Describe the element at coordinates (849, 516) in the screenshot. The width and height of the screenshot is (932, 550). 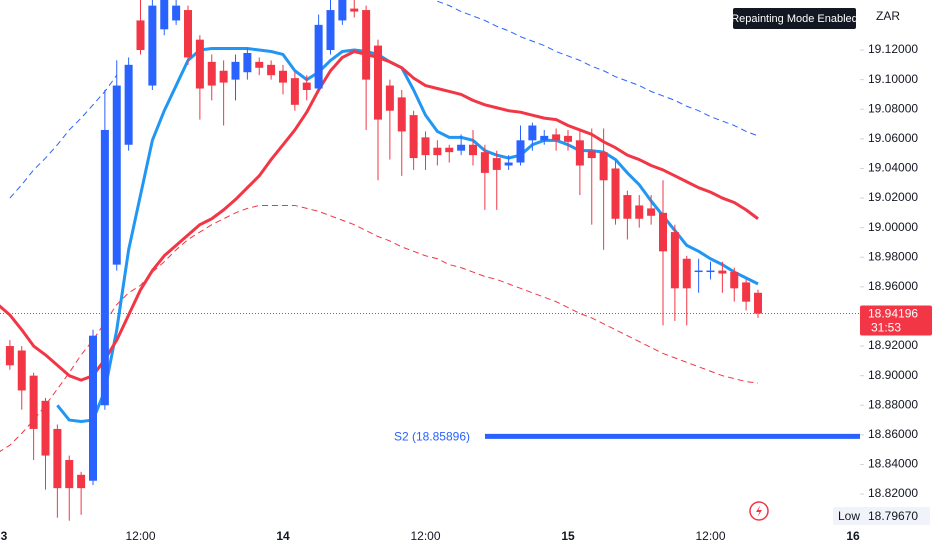
I see `low-name: Low` at that location.